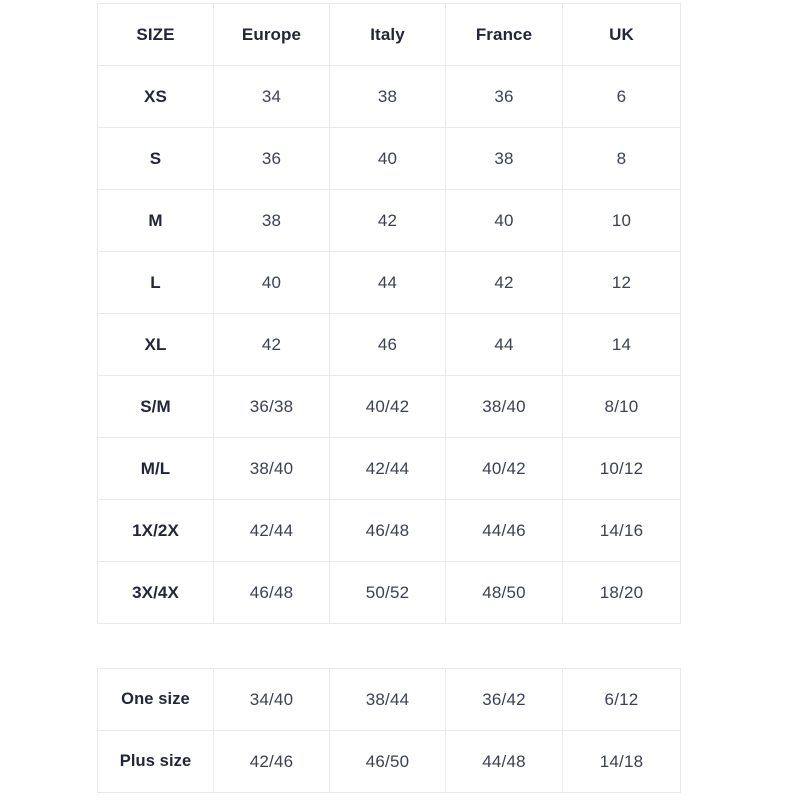  What do you see at coordinates (621, 761) in the screenshot?
I see `cell-uk: 14/18` at bounding box center [621, 761].